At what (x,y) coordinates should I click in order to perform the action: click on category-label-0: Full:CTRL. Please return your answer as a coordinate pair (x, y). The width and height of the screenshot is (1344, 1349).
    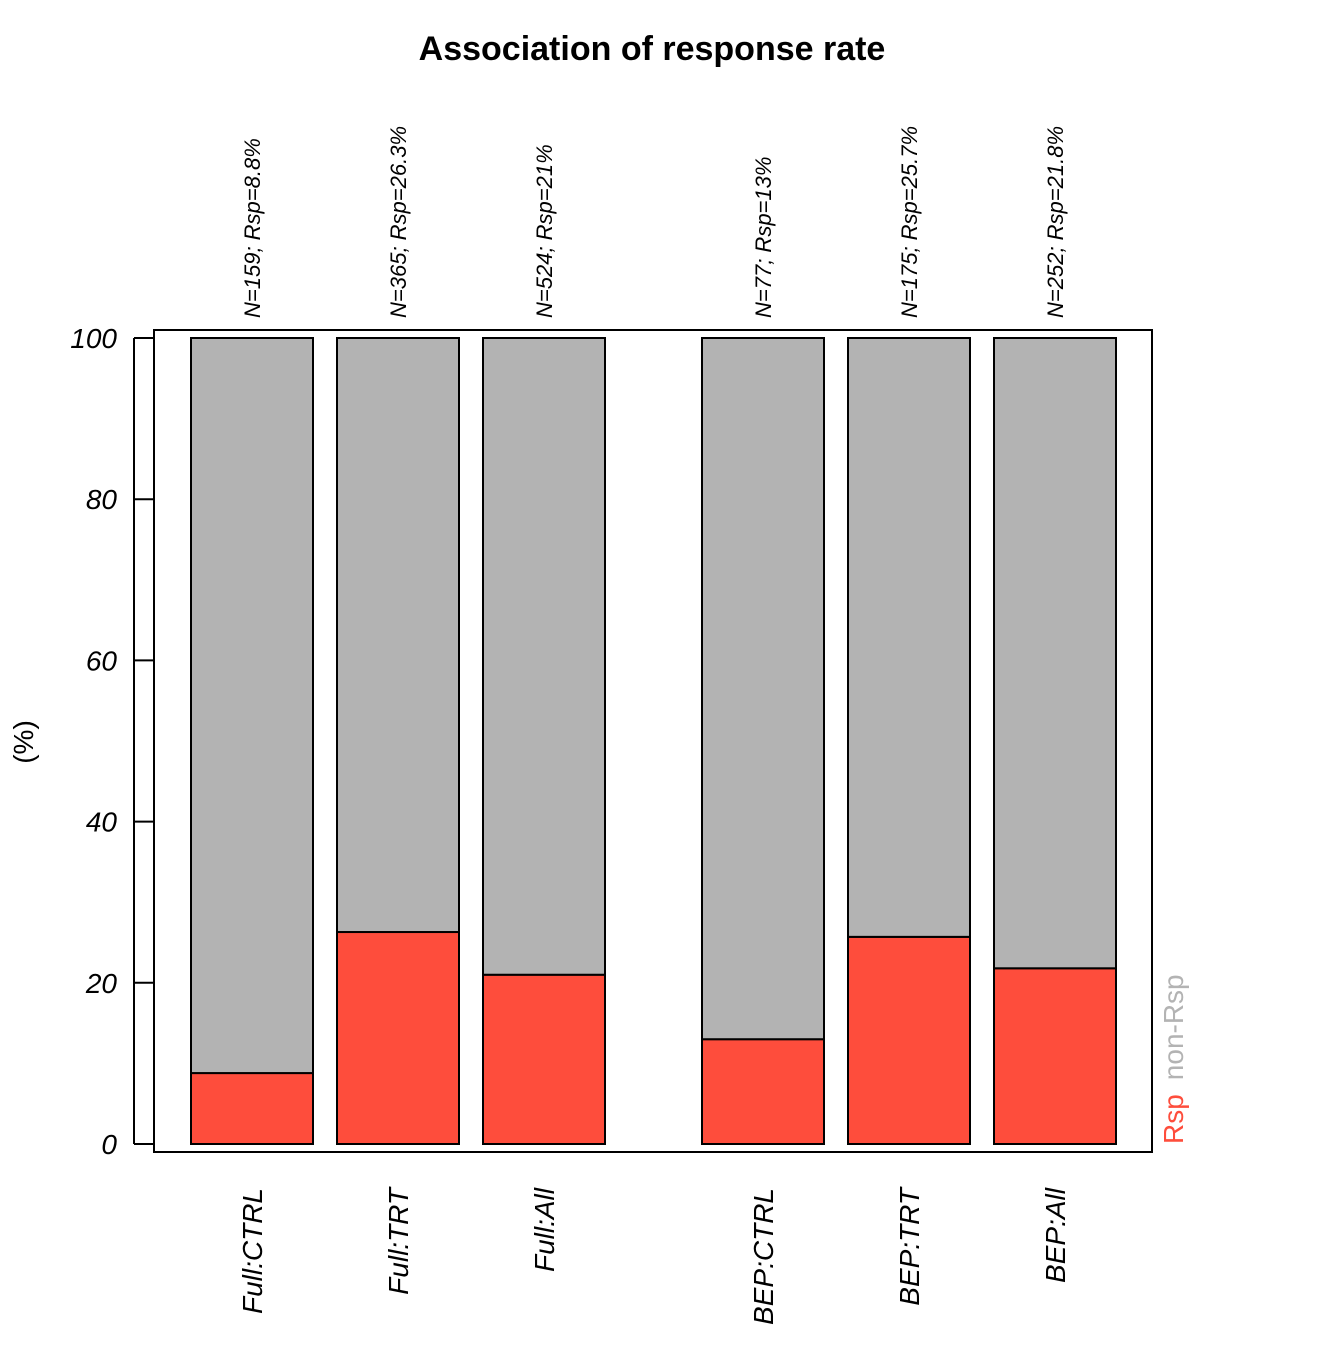
    Looking at the image, I should click on (252, 1251).